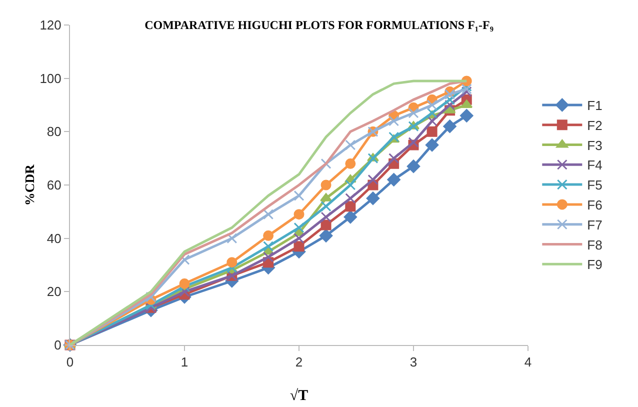  What do you see at coordinates (594, 106) in the screenshot?
I see `legend-label: F1` at bounding box center [594, 106].